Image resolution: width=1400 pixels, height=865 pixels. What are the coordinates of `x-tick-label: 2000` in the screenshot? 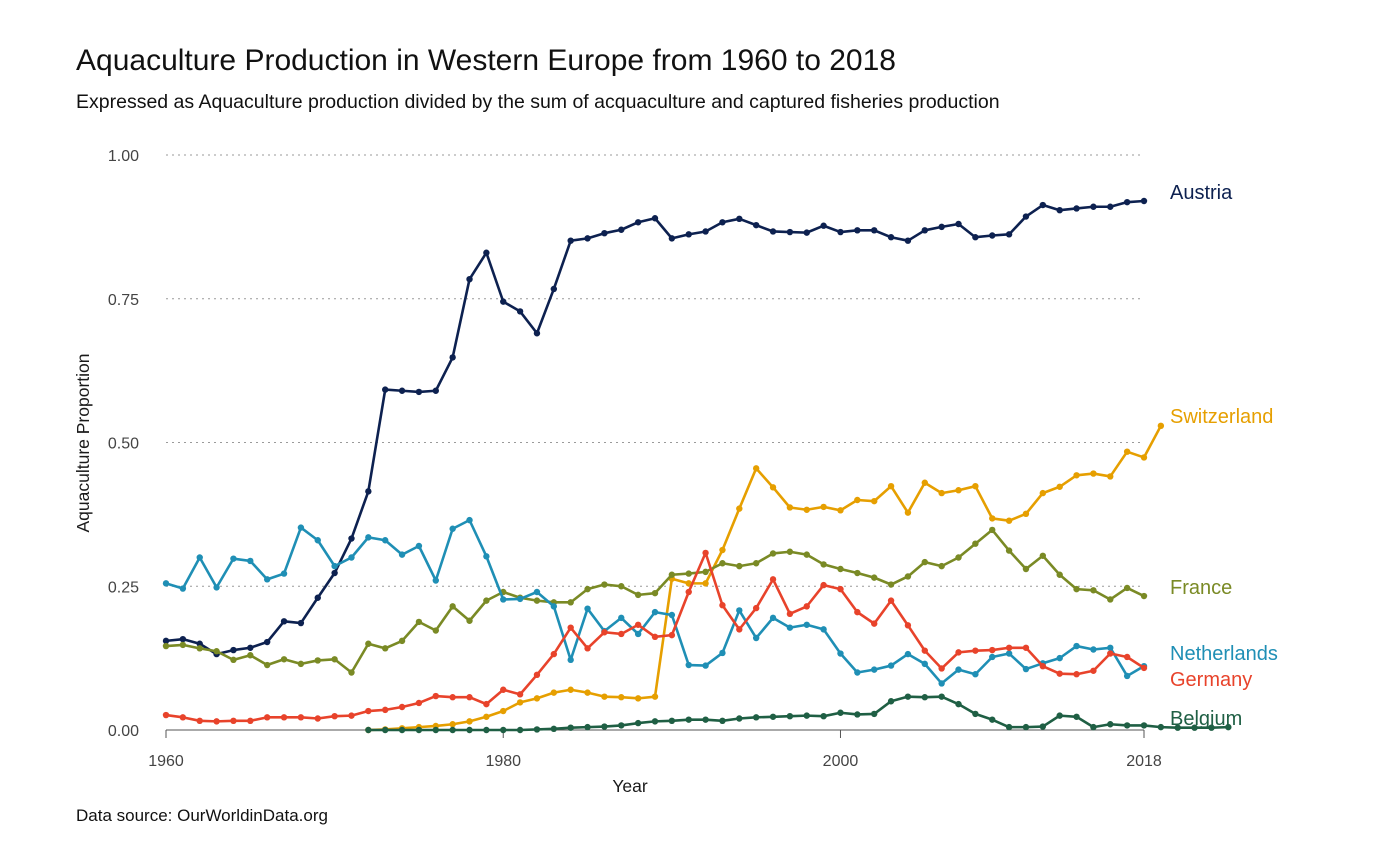 It's located at (841, 761).